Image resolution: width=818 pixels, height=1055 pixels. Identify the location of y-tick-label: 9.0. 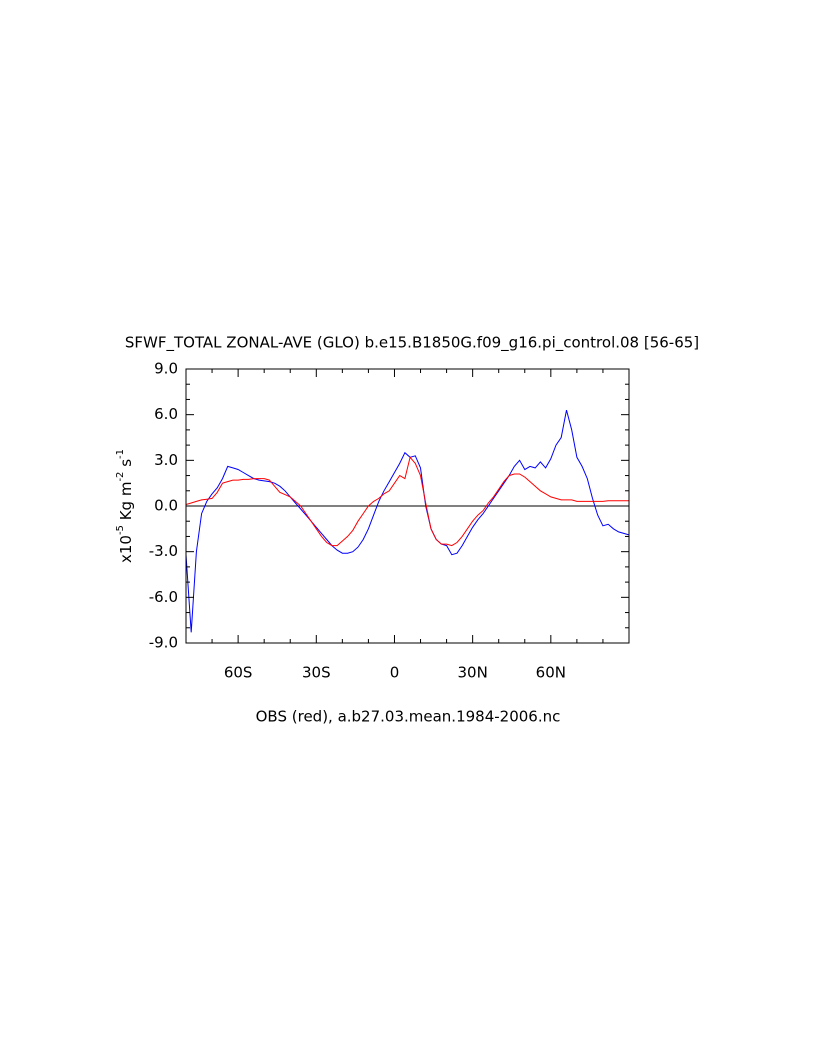
(166, 369).